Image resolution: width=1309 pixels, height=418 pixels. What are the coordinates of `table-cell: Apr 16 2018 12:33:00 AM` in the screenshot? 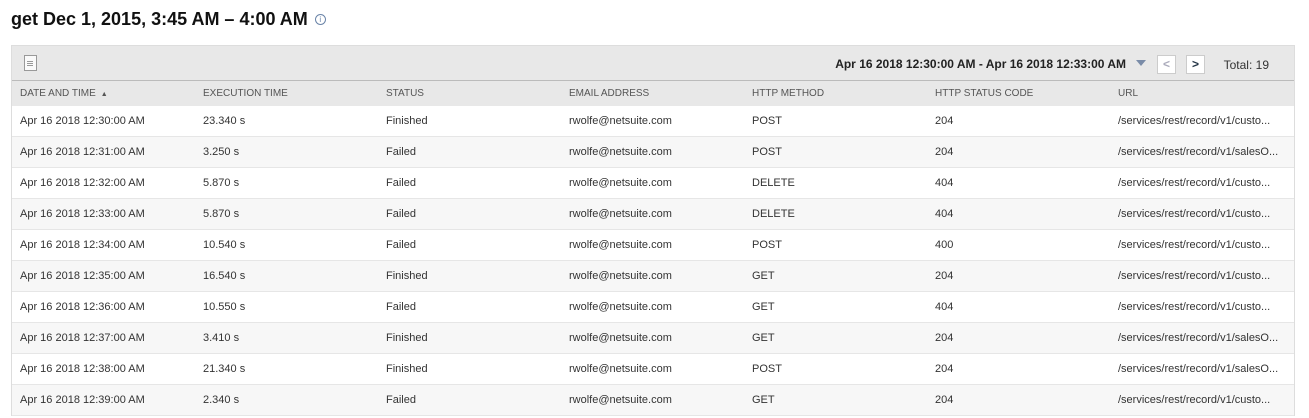 It's located at (82, 214).